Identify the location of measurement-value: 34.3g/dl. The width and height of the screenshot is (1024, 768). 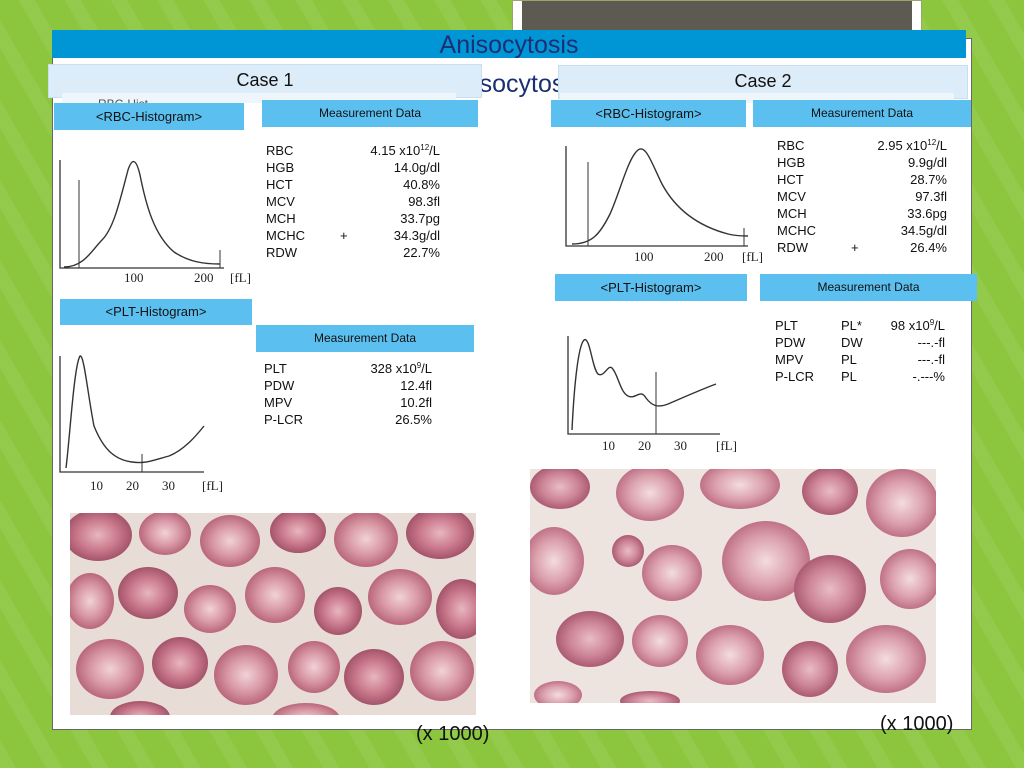
(417, 236).